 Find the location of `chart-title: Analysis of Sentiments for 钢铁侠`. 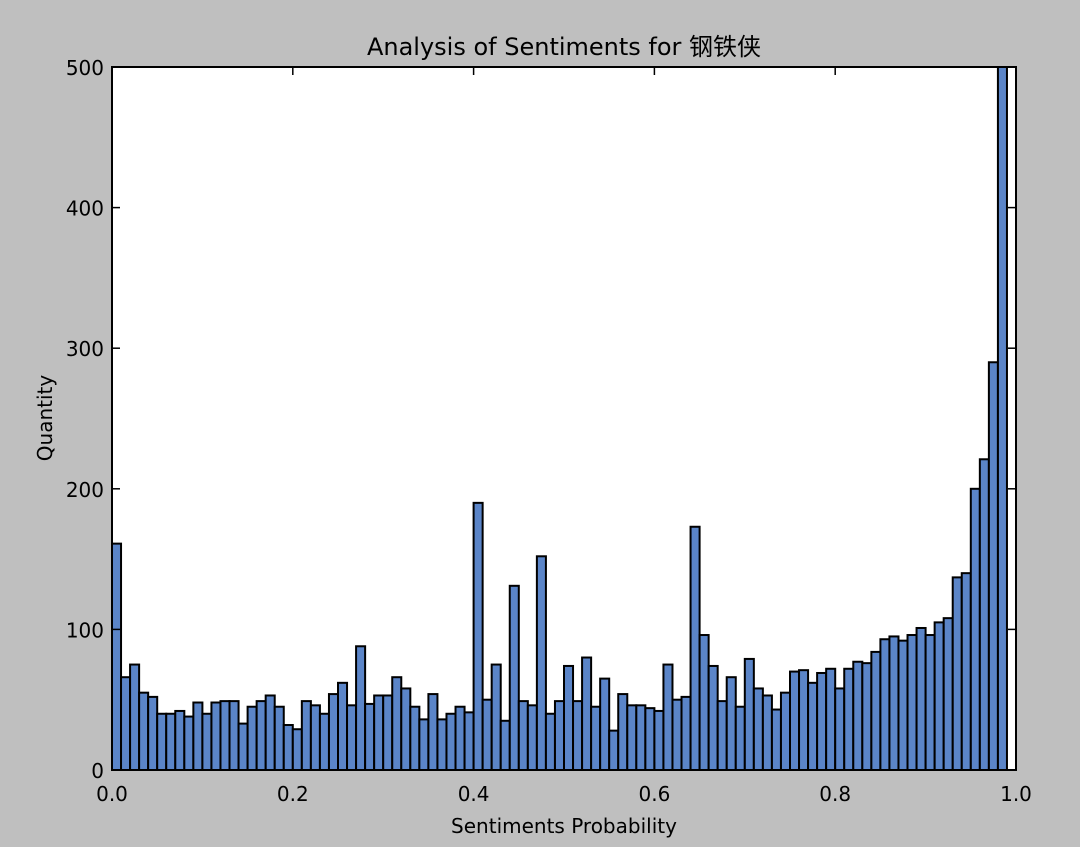

chart-title: Analysis of Sentiments for 钢铁侠 is located at coordinates (564, 47).